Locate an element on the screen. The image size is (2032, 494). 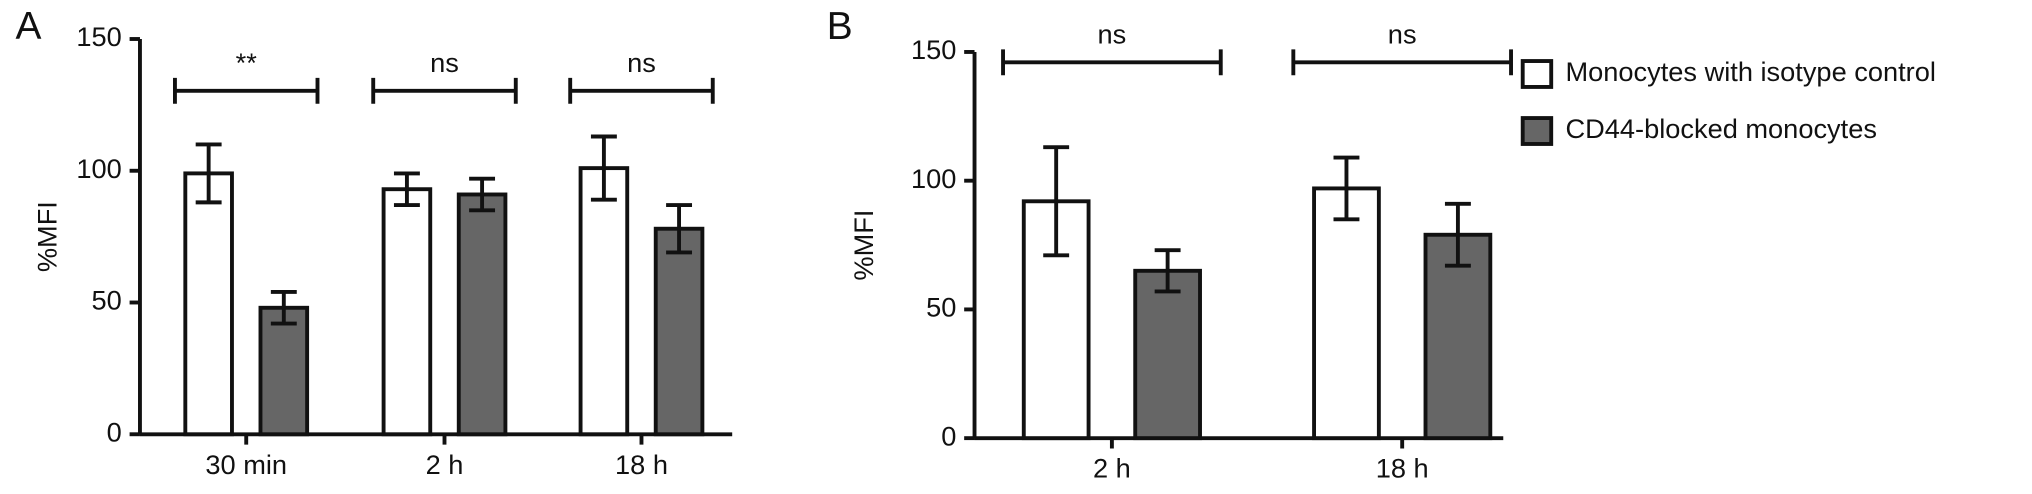
panel-label: B is located at coordinates (840, 26).